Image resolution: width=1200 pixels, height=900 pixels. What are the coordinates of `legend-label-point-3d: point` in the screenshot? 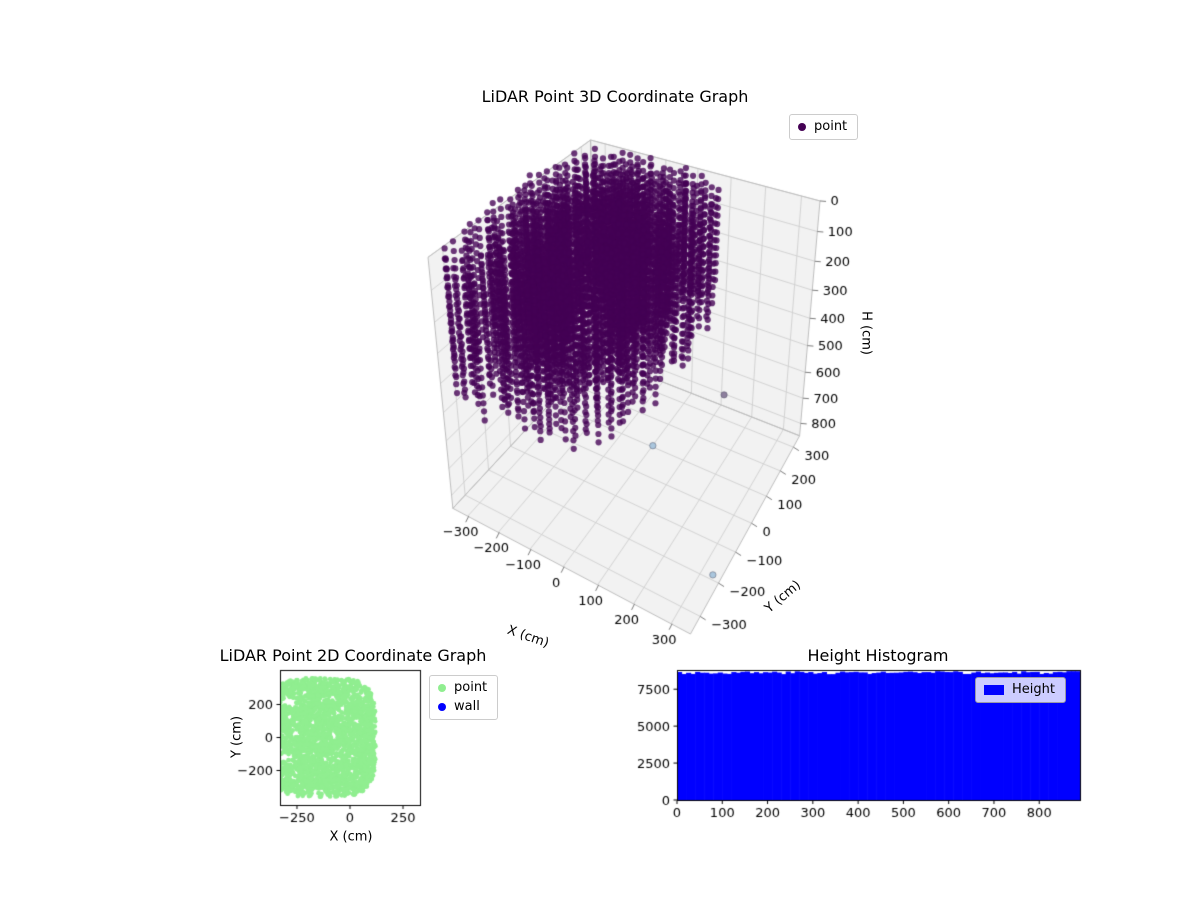 It's located at (831, 126).